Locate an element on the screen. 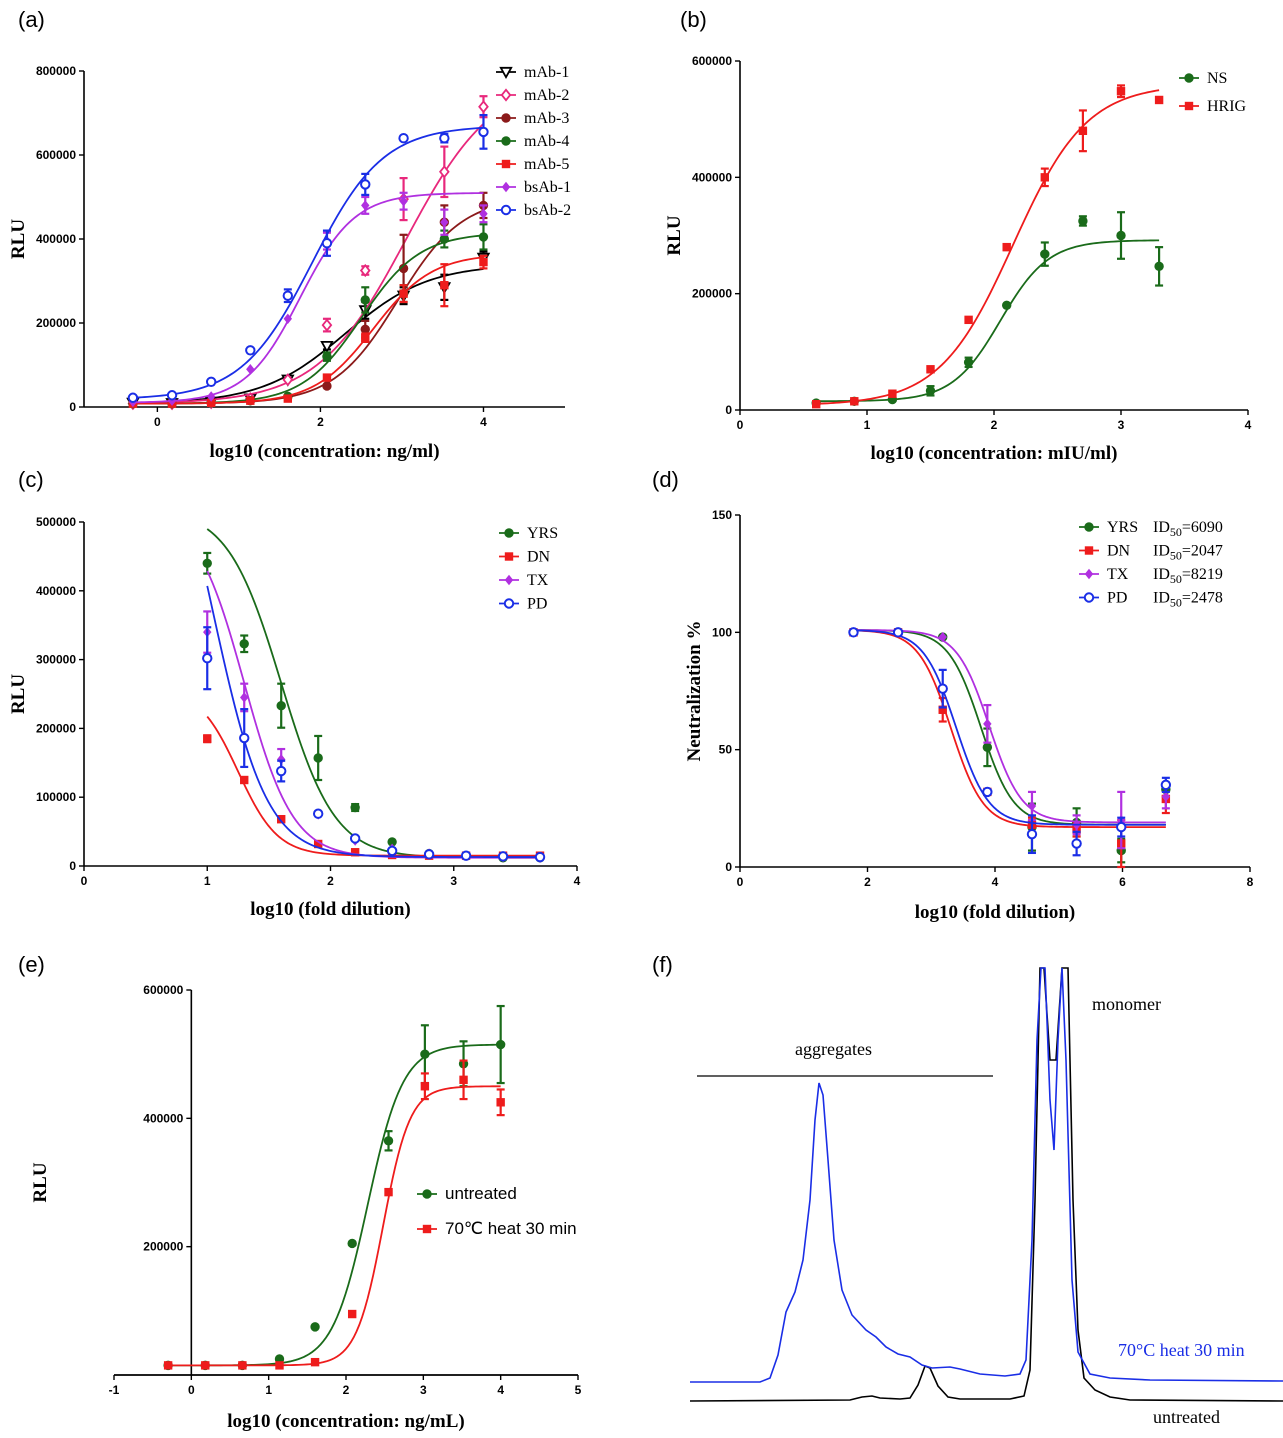 Image resolution: width=1283 pixels, height=1438 pixels. series-TX is located at coordinates (374, 716).